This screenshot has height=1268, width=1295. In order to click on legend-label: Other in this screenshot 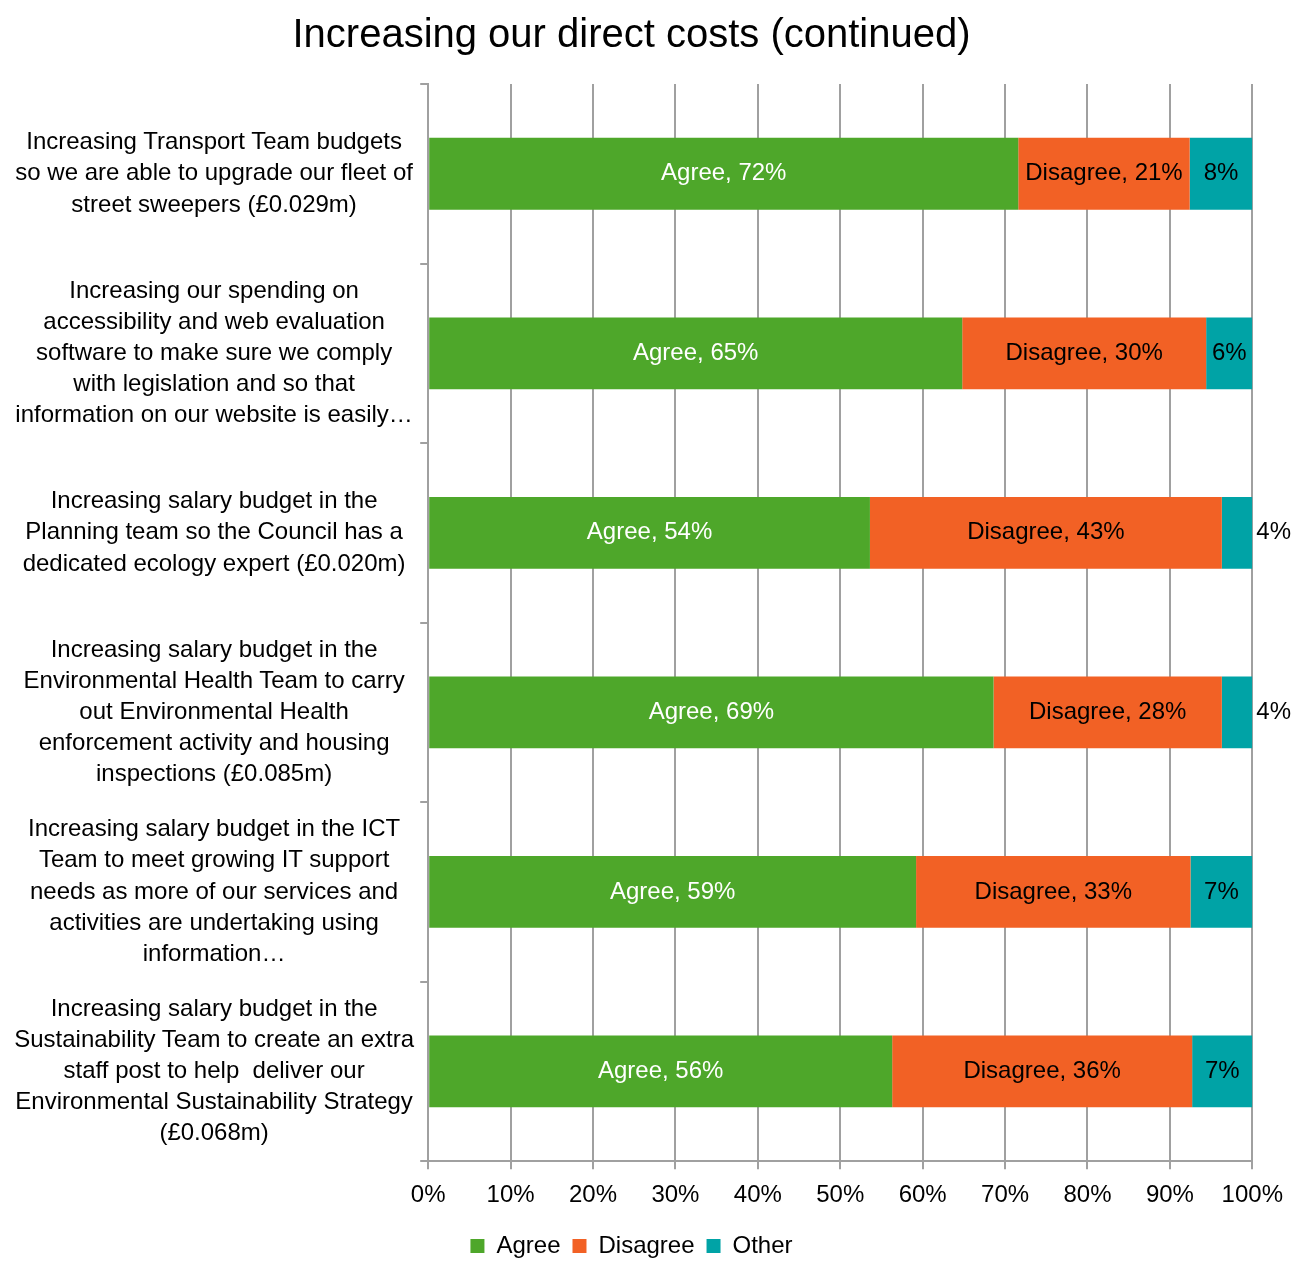, I will do `click(762, 1244)`.